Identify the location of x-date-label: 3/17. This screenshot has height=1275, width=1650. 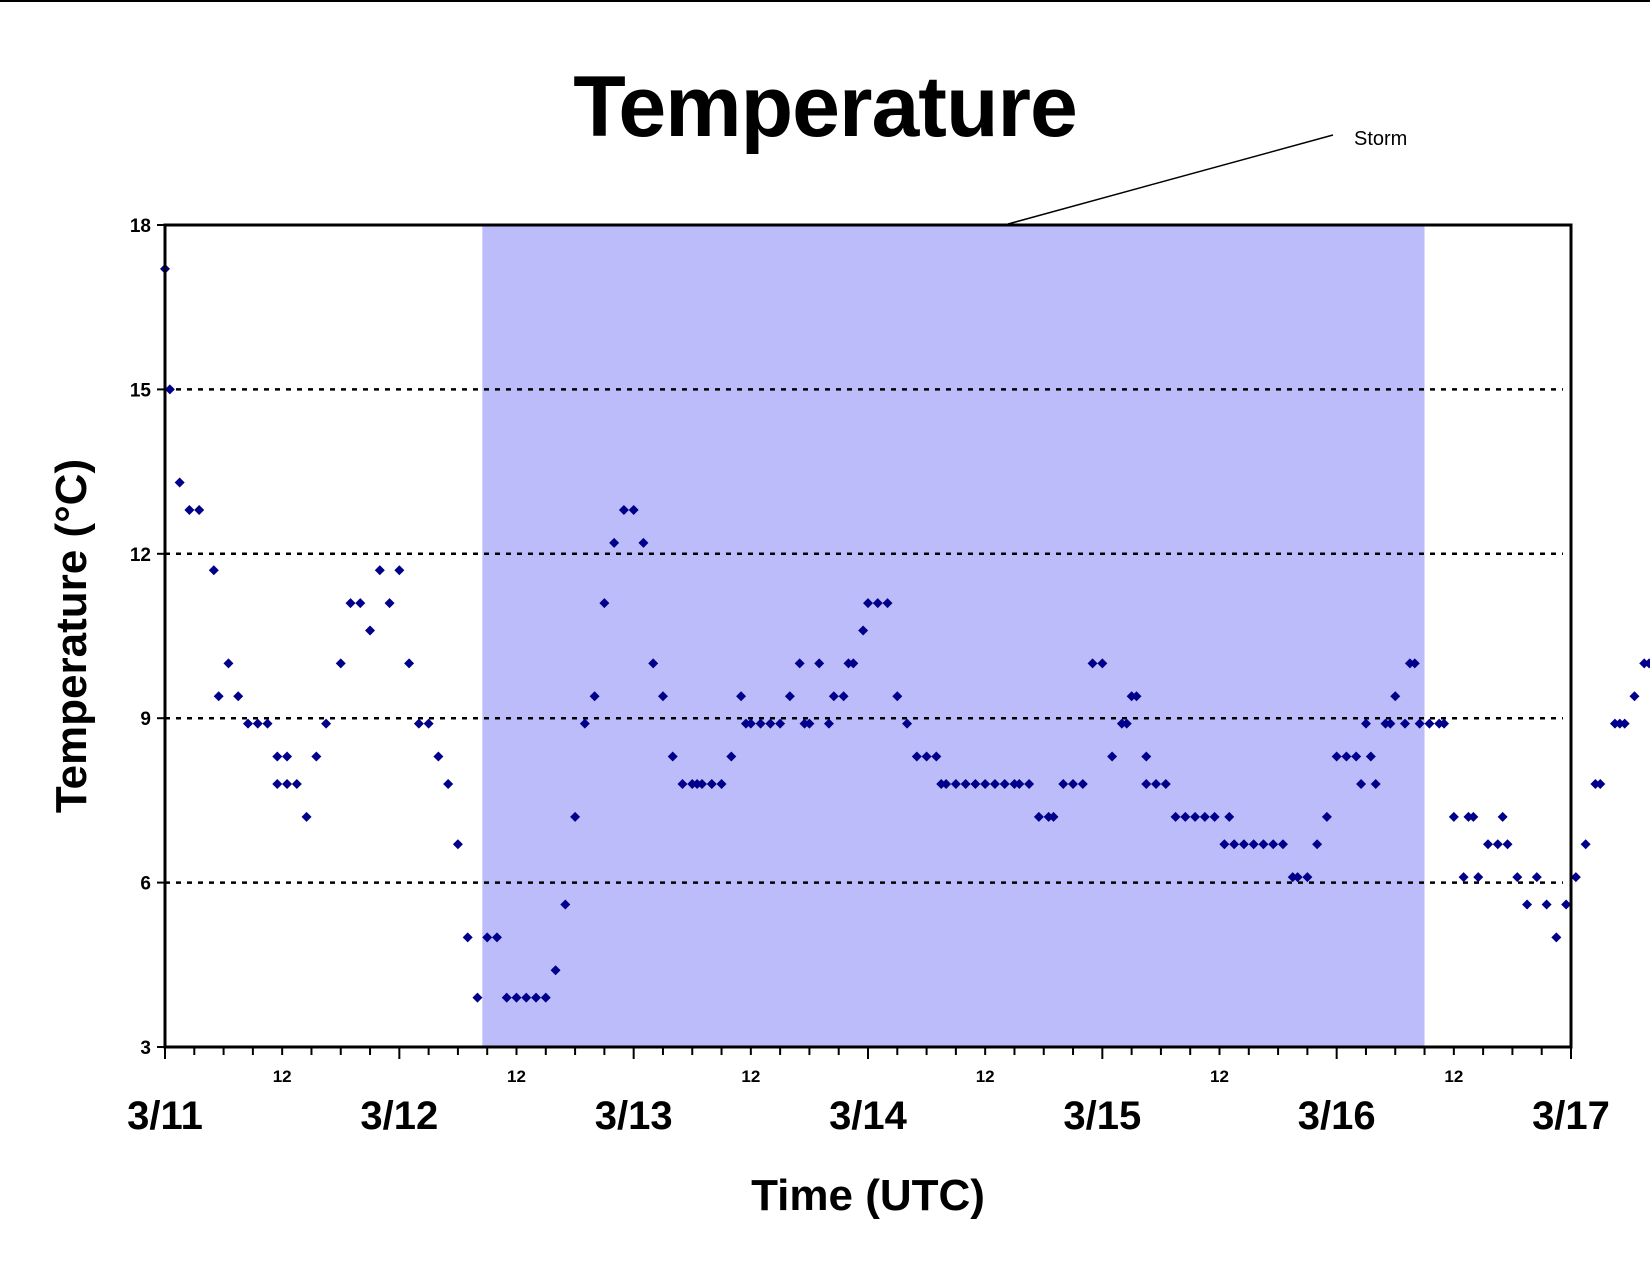
(1571, 1116).